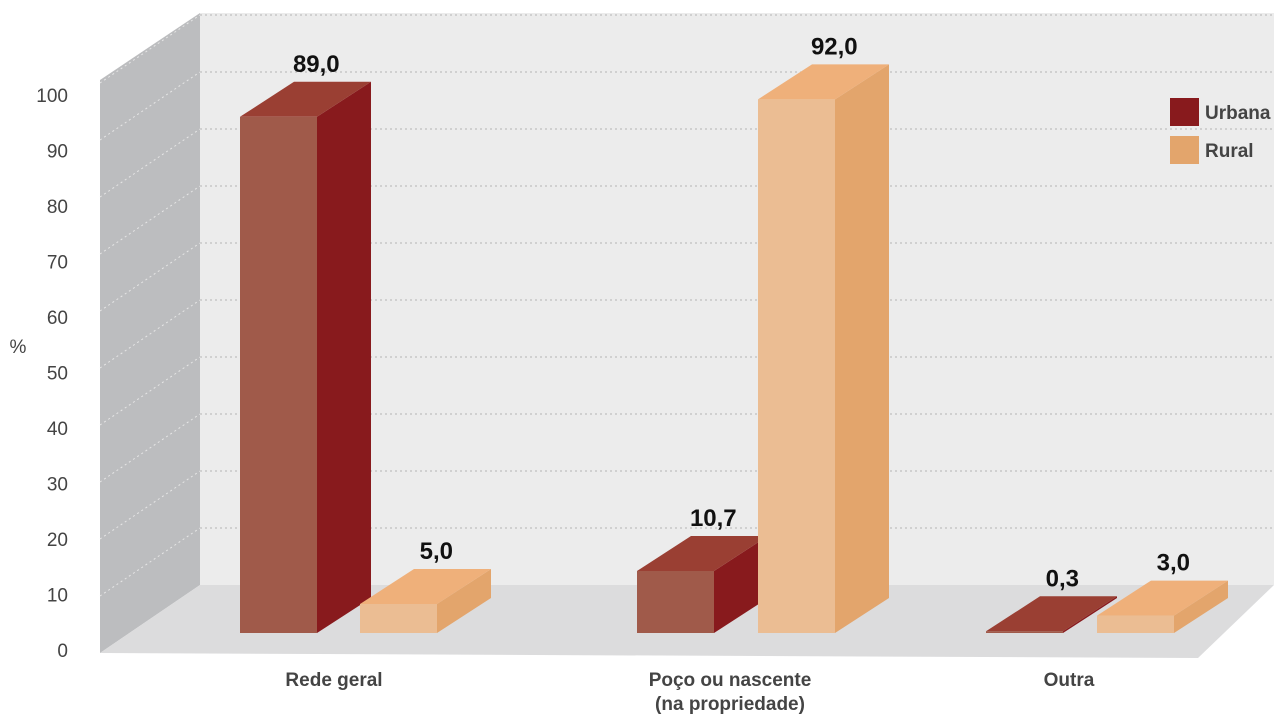 The width and height of the screenshot is (1274, 716). Describe the element at coordinates (57, 318) in the screenshot. I see `y-tick-label: 60` at that location.